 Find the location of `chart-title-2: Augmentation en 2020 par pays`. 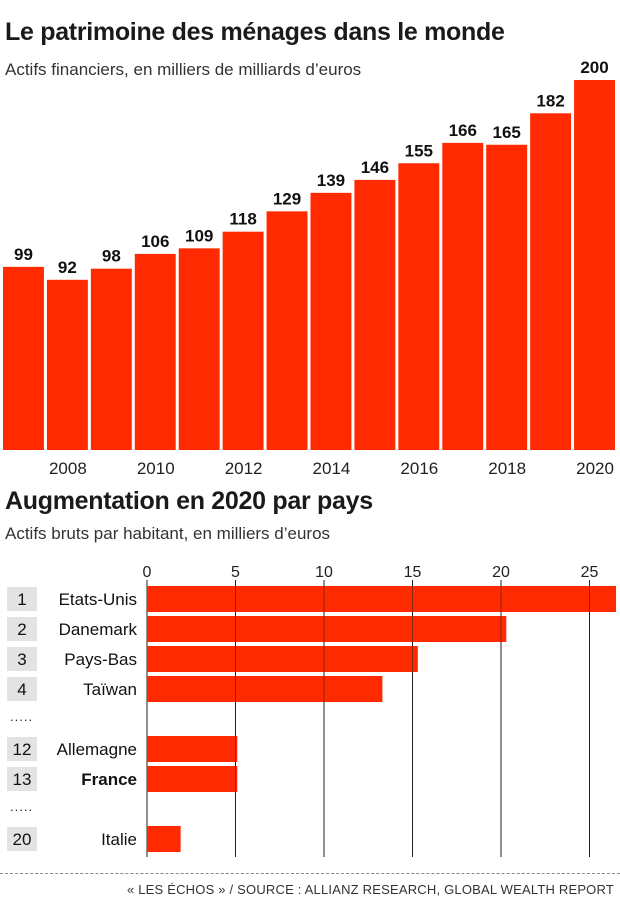

chart-title-2: Augmentation en 2020 par pays is located at coordinates (189, 501).